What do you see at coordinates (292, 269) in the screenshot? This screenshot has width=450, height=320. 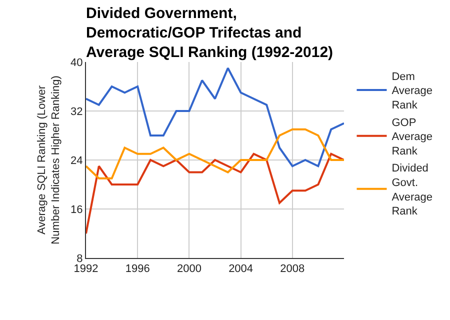 I see `x-tick-label: 2008` at bounding box center [292, 269].